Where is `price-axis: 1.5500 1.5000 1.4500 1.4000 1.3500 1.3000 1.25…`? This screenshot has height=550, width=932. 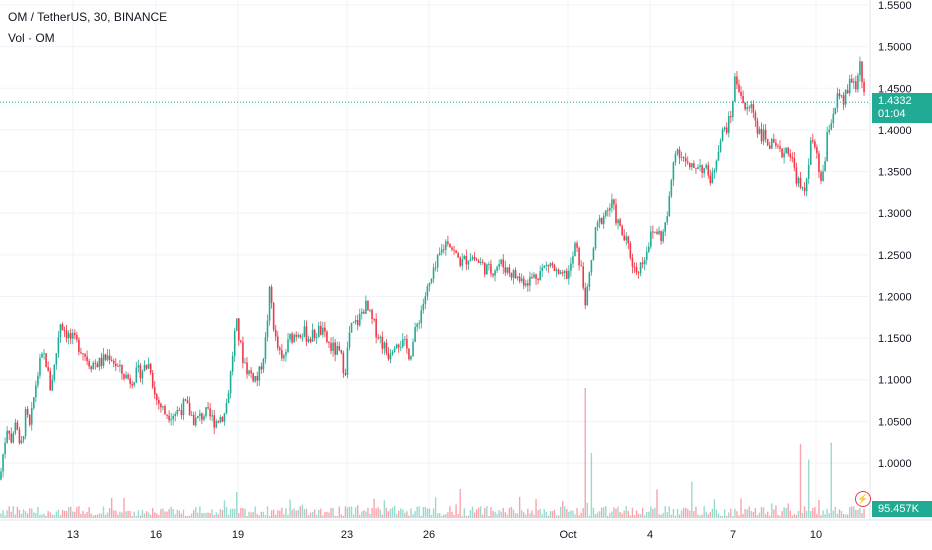 price-axis: 1.5500 1.5000 1.4500 1.4000 1.3500 1.3000 1.25… is located at coordinates (895, 235).